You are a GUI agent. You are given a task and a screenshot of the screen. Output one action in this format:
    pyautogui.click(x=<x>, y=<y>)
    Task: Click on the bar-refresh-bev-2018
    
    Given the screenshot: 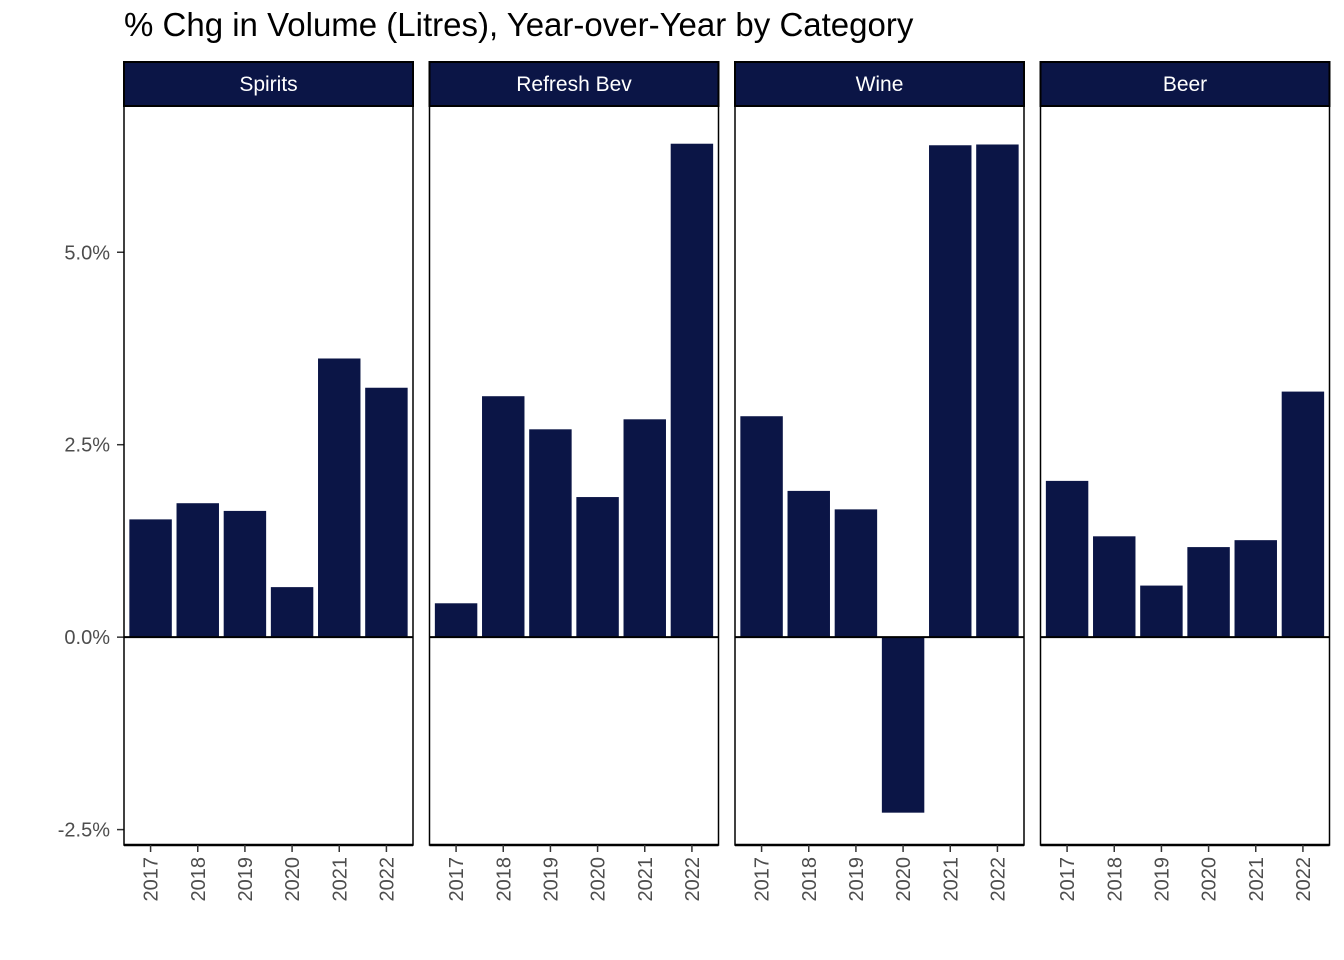 What is the action you would take?
    pyautogui.click(x=503, y=517)
    